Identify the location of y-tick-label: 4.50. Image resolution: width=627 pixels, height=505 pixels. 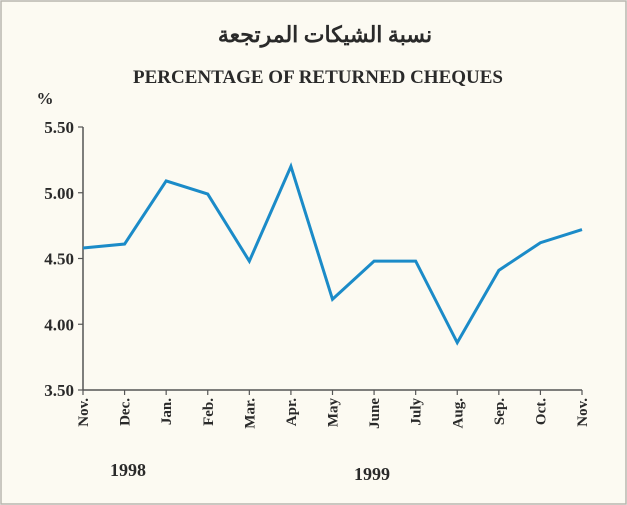
(59, 259).